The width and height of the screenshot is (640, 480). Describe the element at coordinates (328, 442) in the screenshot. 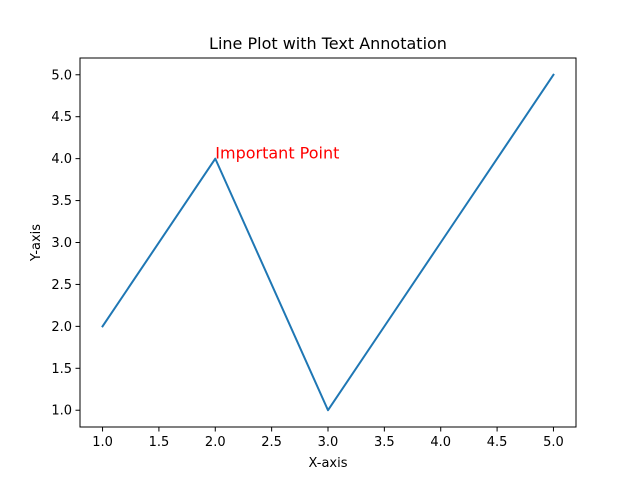

I see `x-tick-label: 3.0` at that location.